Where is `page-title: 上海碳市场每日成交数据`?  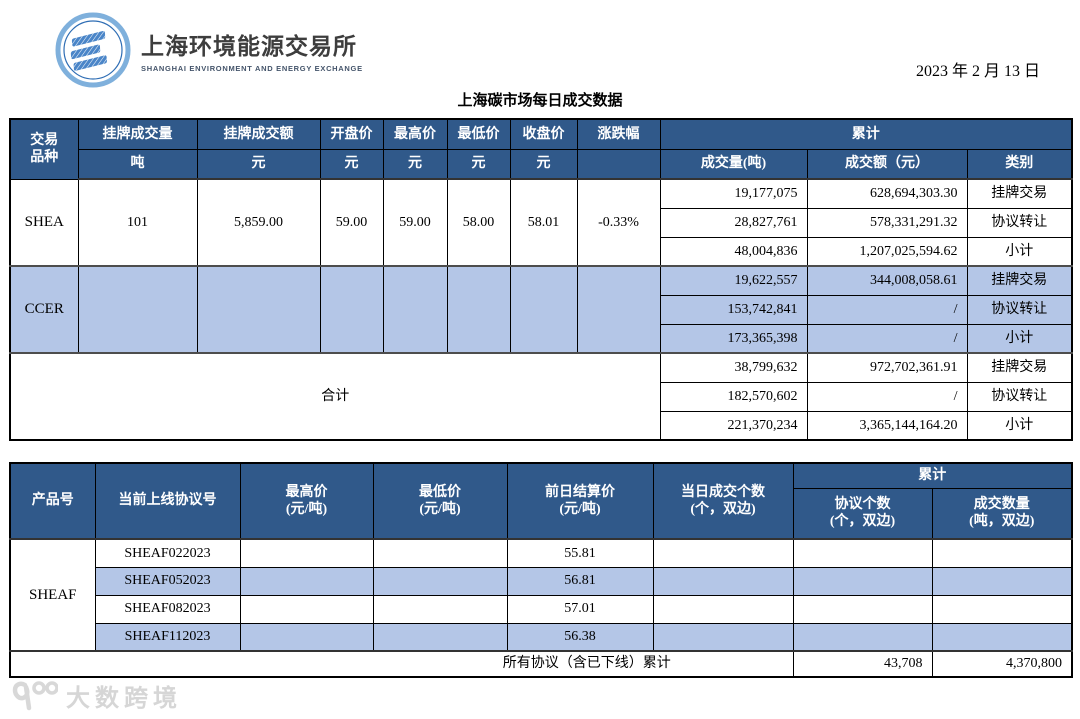
page-title: 上海碳市场每日成交数据 is located at coordinates (540, 101).